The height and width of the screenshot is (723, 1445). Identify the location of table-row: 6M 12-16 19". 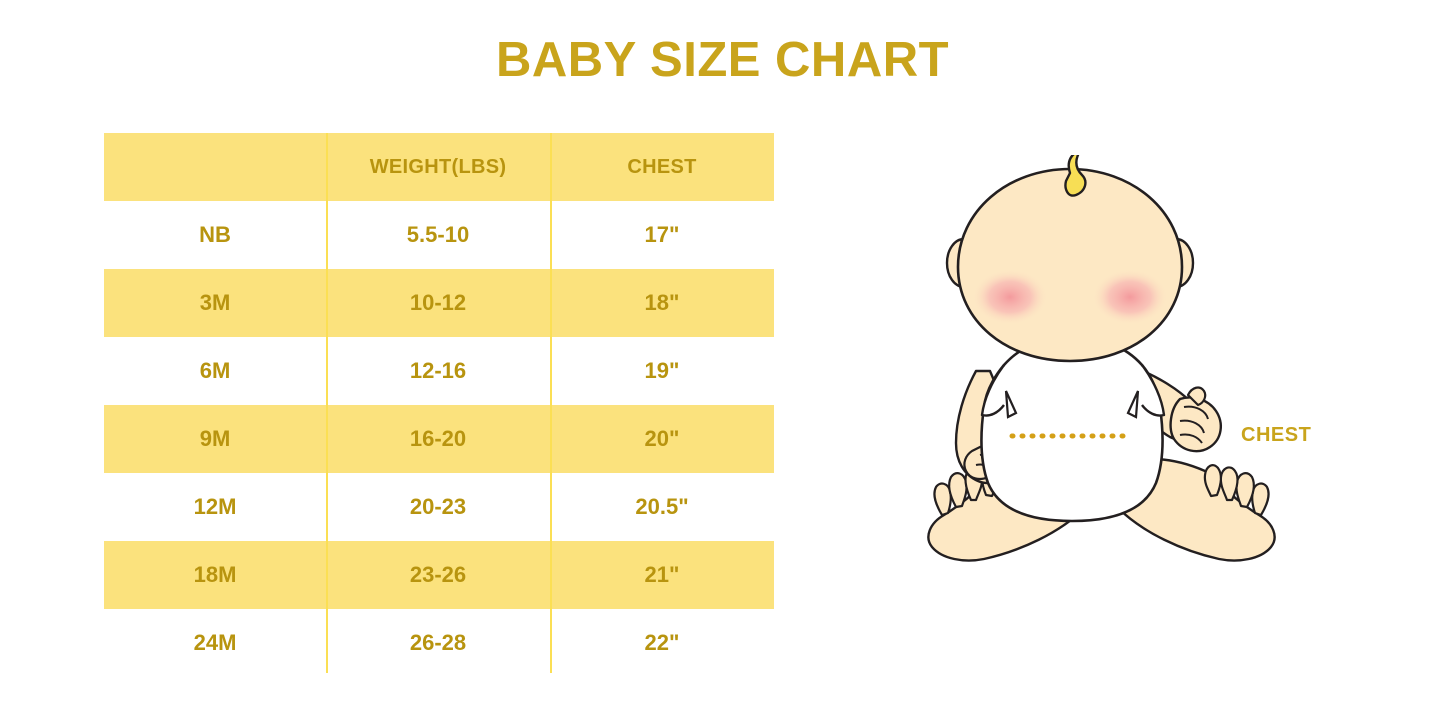
(439, 371).